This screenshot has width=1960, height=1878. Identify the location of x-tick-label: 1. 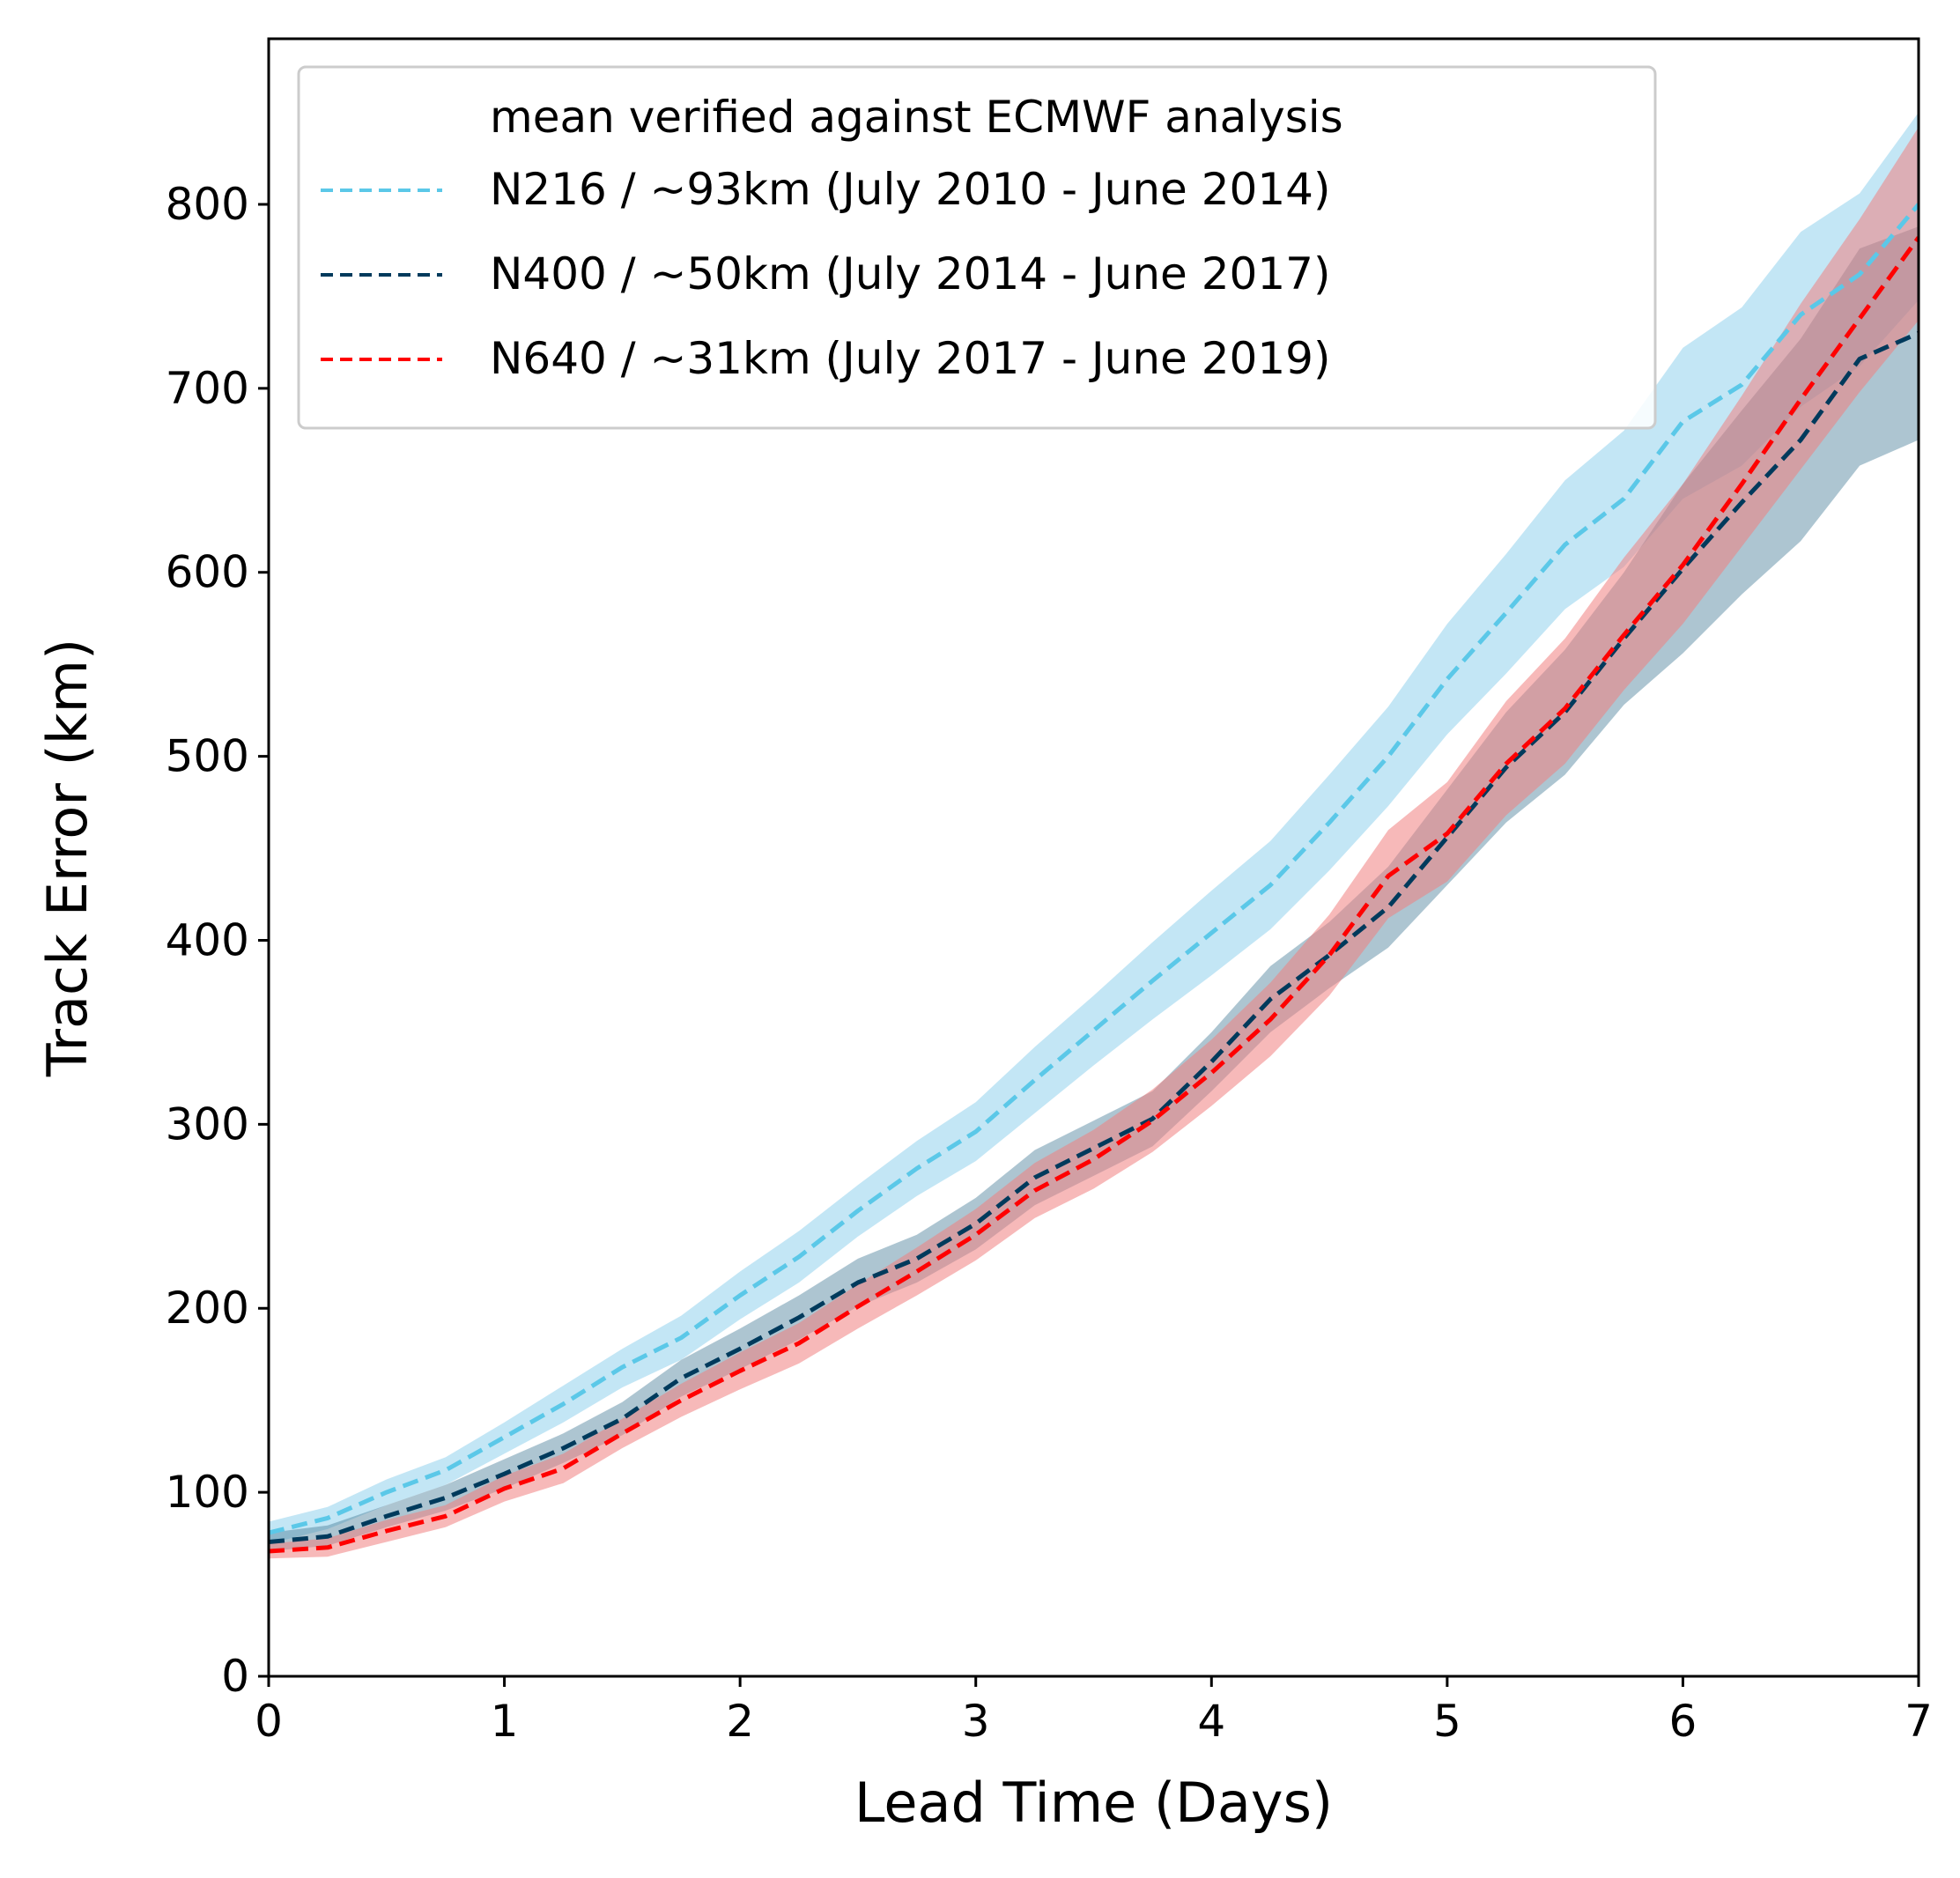
(505, 1721).